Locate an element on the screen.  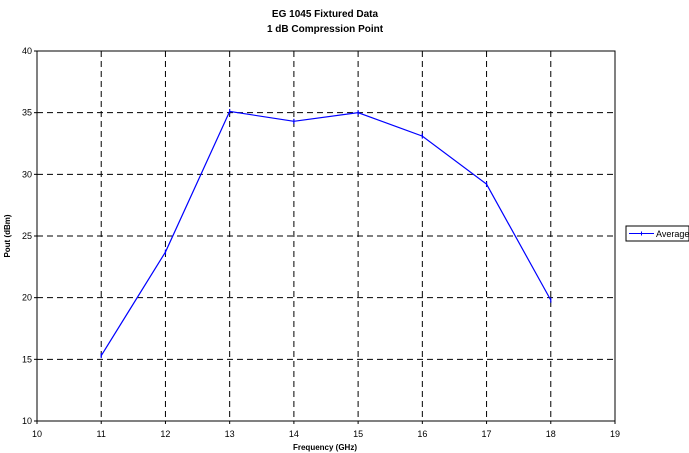
x-tick-label: 10 is located at coordinates (37, 434).